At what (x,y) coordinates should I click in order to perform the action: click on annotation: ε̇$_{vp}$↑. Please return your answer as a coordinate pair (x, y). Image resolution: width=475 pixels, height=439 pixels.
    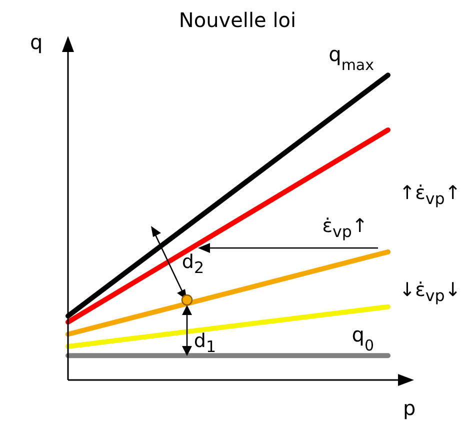
    Looking at the image, I should click on (345, 228).